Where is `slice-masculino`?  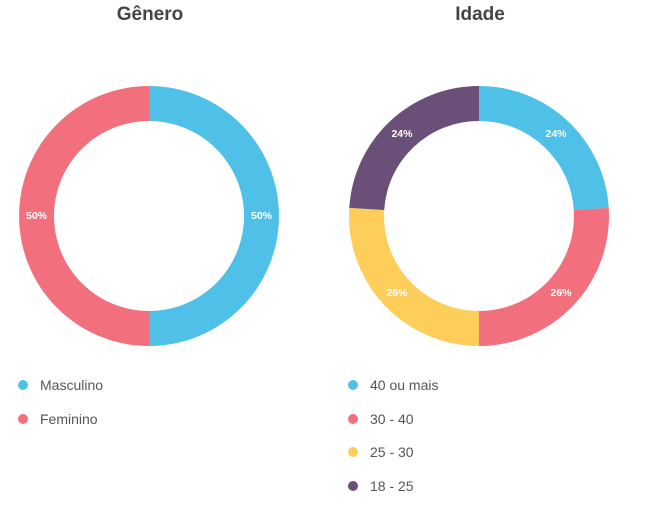 slice-masculino is located at coordinates (214, 216).